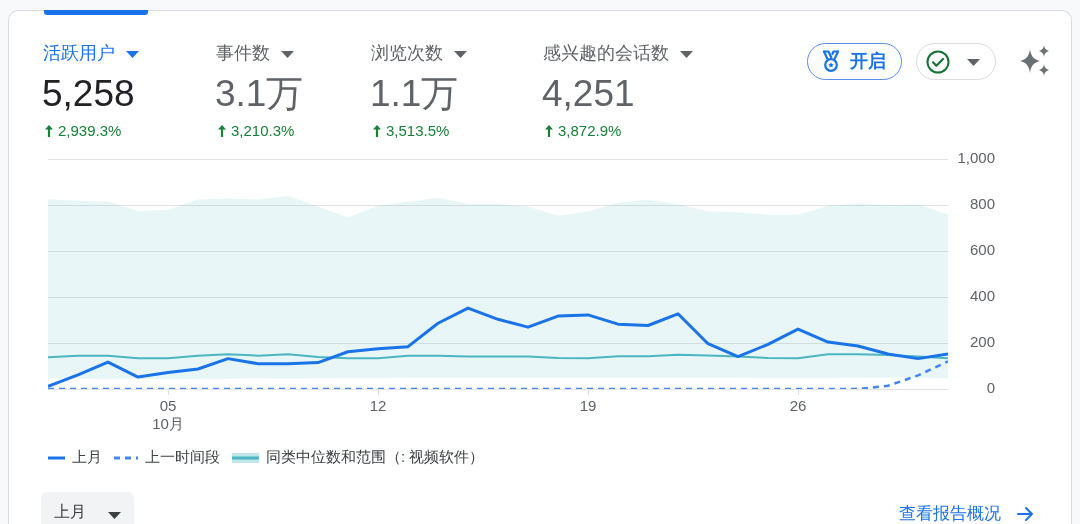 This screenshot has width=1080, height=524. I want to click on text: 事件数, so click(243, 53).